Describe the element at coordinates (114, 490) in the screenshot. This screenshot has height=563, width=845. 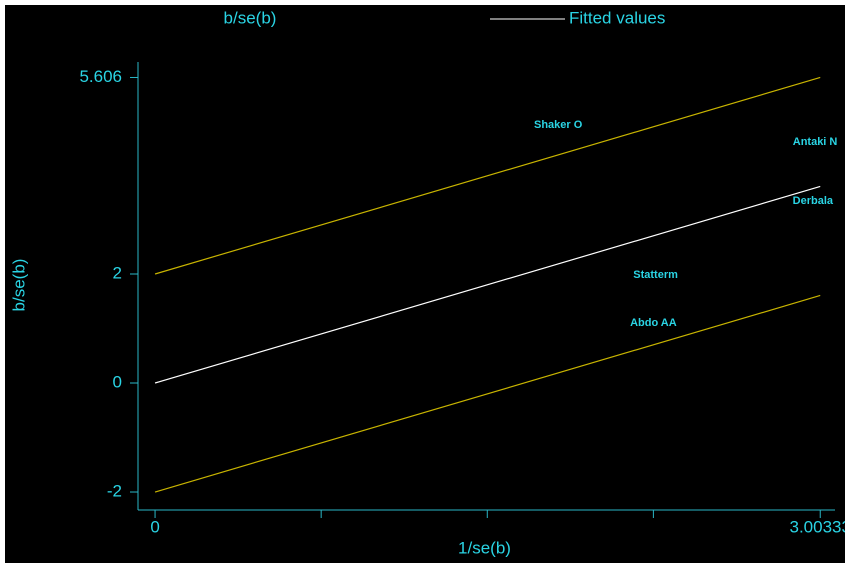
I see `y-tick-label: -2` at that location.